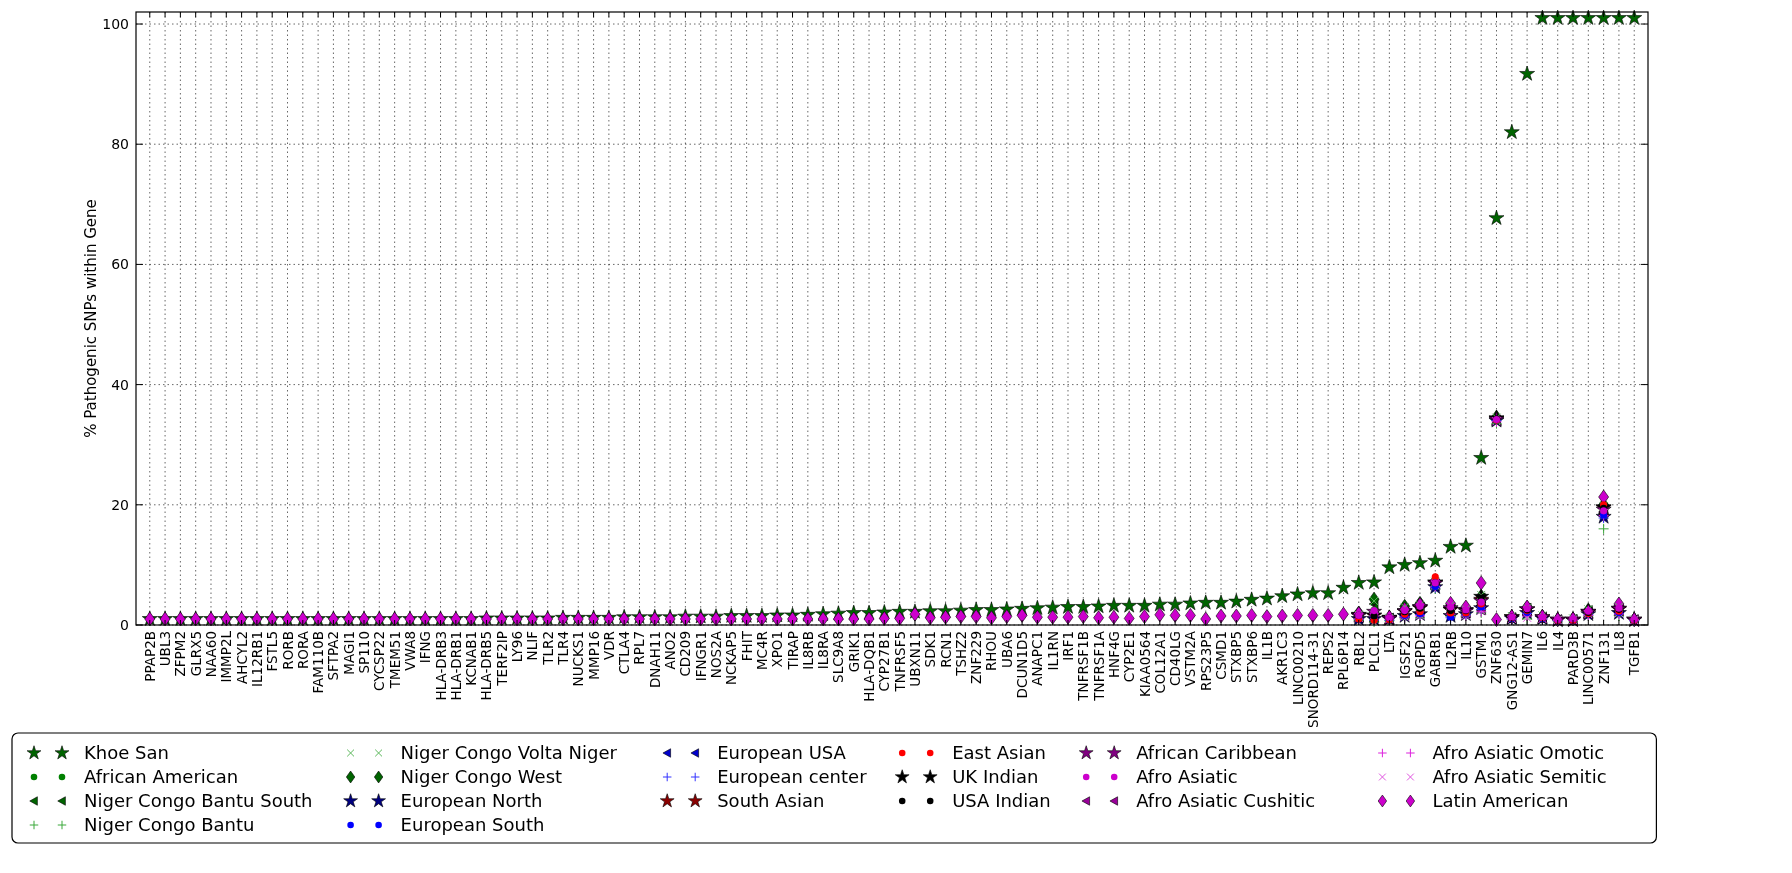  Describe the element at coordinates (210, 654) in the screenshot. I see `x-tick-label: NAA60` at that location.